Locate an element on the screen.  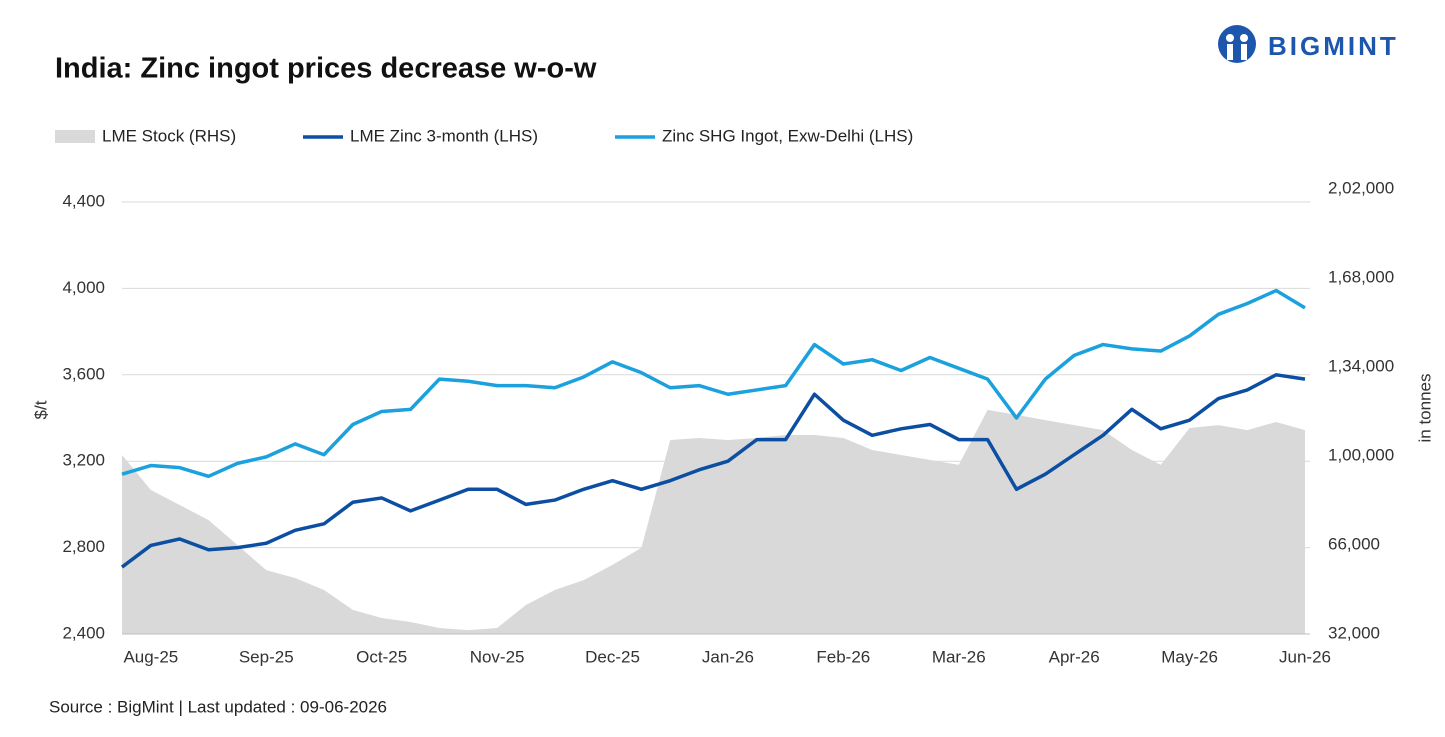
brand-logo: BIGMINT is located at coordinates (1308, 44).